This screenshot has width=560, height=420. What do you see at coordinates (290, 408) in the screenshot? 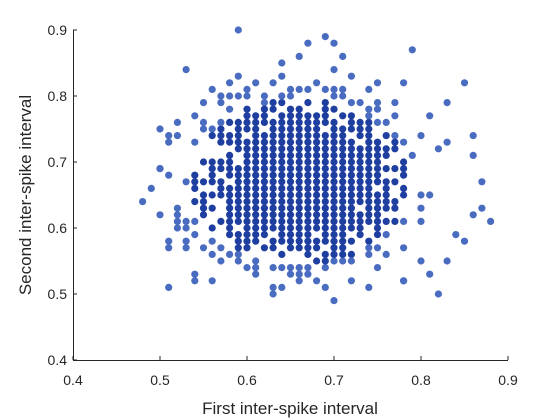
I see `x-axis-label: First inter-spike interval` at bounding box center [290, 408].